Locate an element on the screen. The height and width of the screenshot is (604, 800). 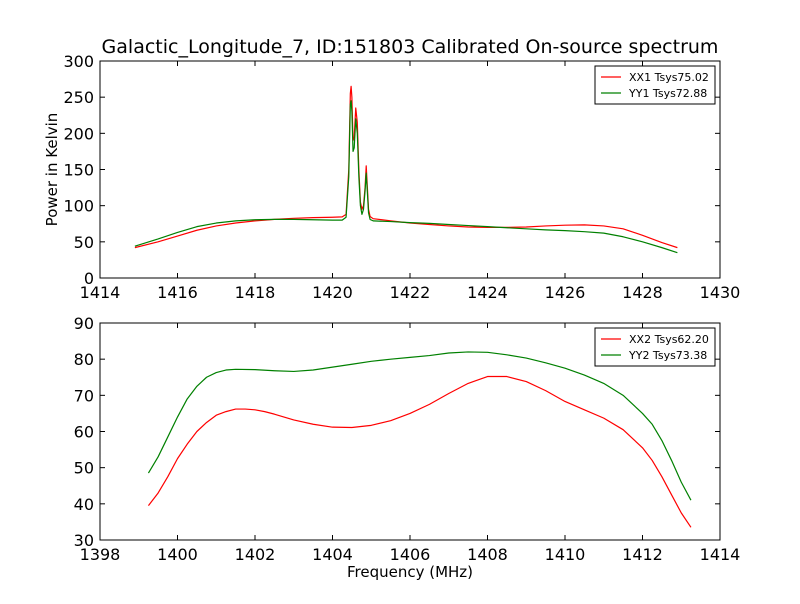
x-tick-label: 1410 is located at coordinates (565, 554).